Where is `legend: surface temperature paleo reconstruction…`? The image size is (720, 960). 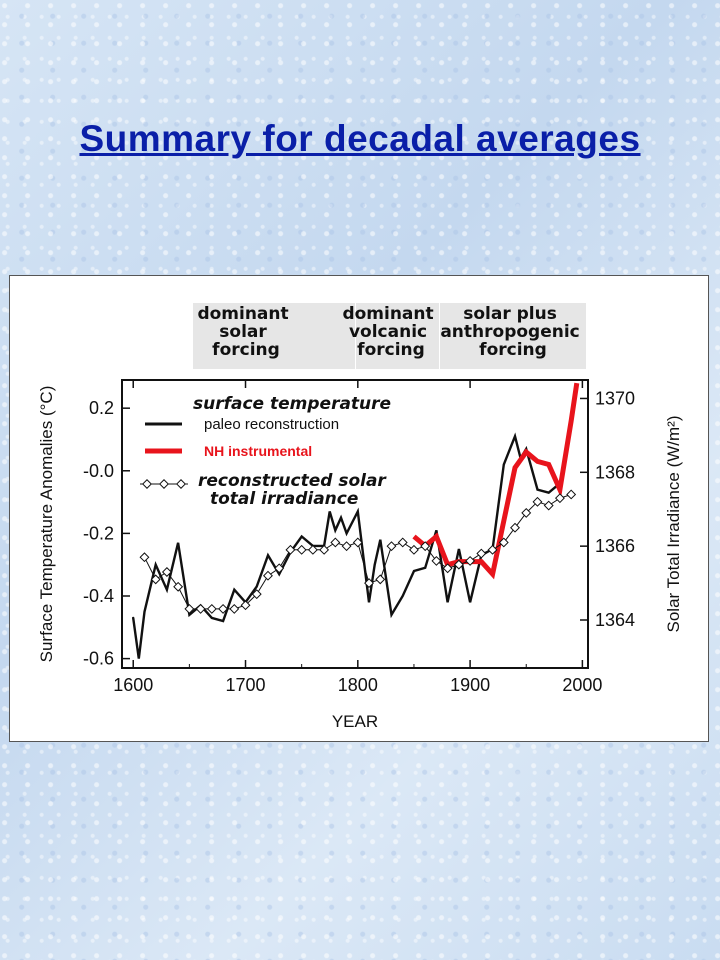 legend: surface temperature paleo reconstruction… is located at coordinates (265, 451).